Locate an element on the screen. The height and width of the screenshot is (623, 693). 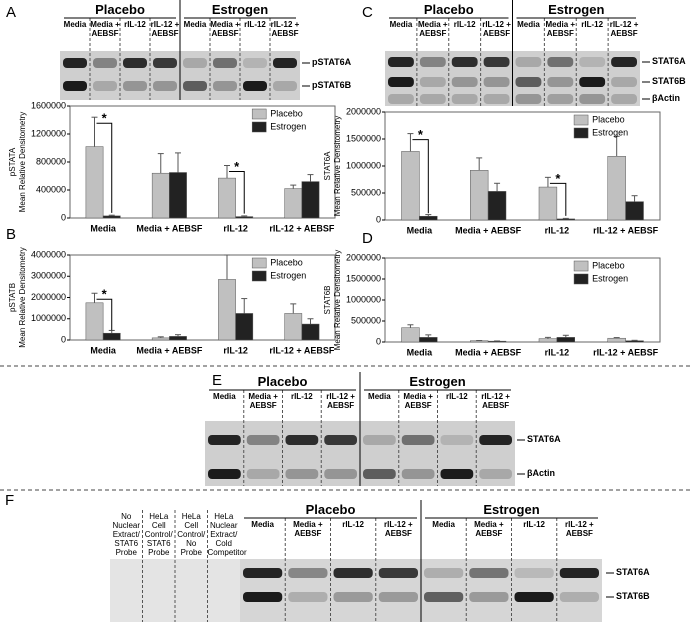
legend-label: Placebo is located at coordinates (608, 265).